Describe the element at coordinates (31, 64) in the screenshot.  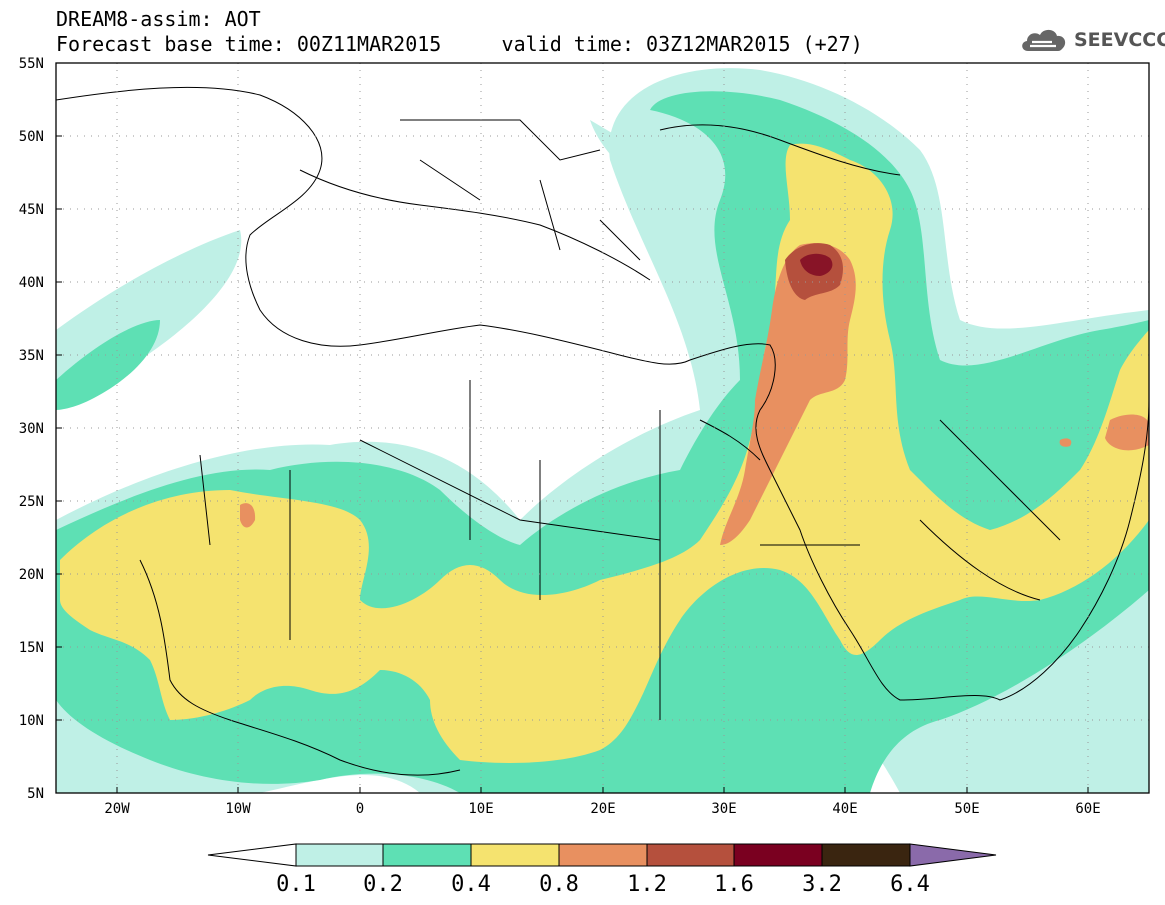
I see `lat-label: 55N` at that location.